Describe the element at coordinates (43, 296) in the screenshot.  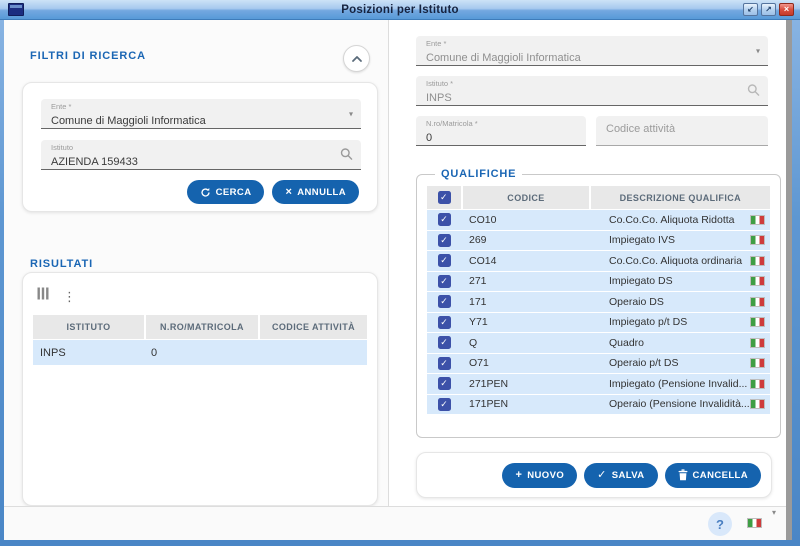
I see `columns-icon` at that location.